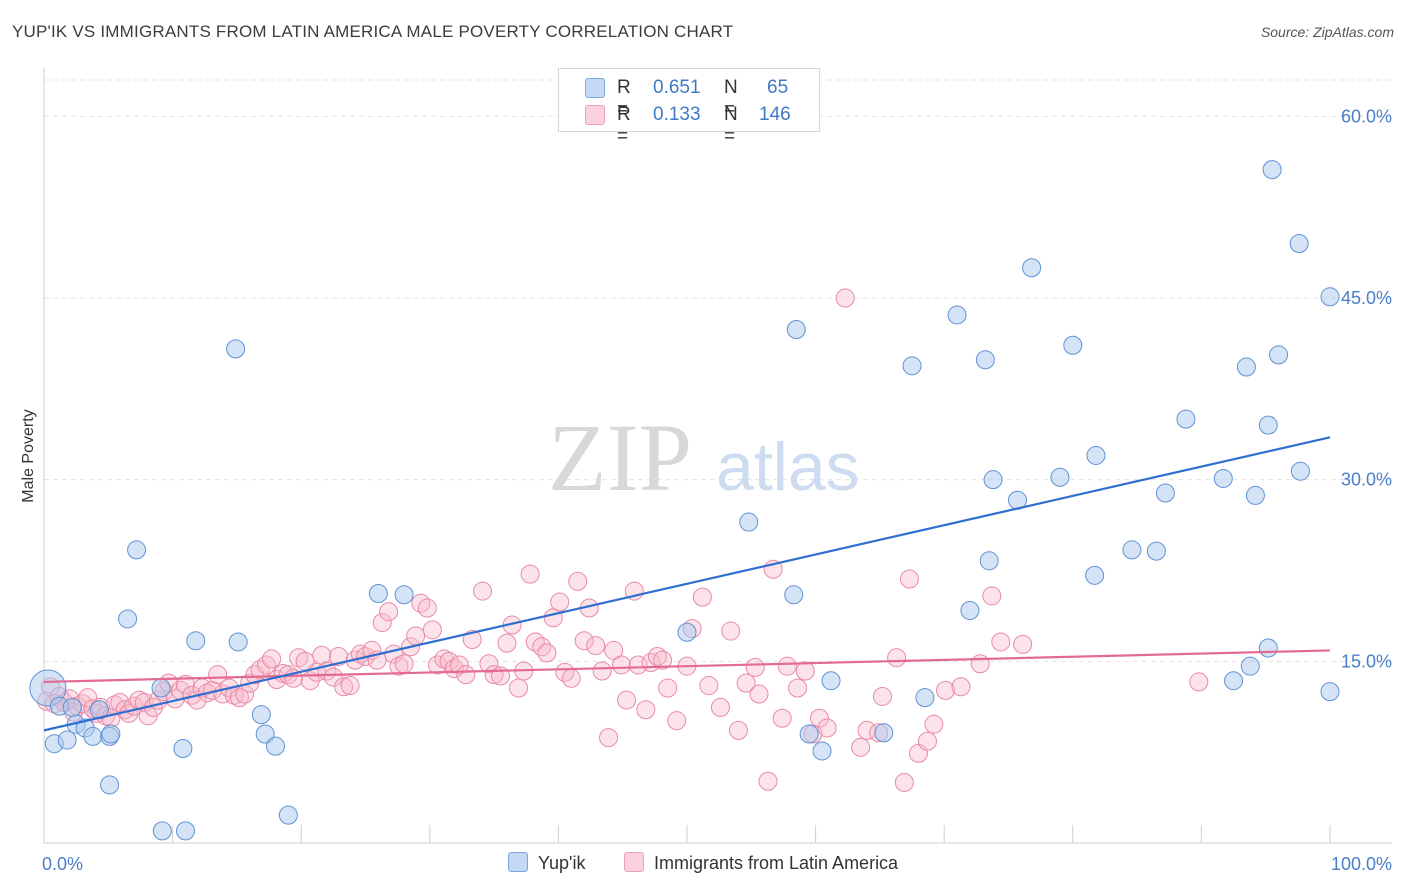 The width and height of the screenshot is (1406, 892). Describe the element at coordinates (624, 125) in the screenshot. I see `legend-r-label: R =` at that location.